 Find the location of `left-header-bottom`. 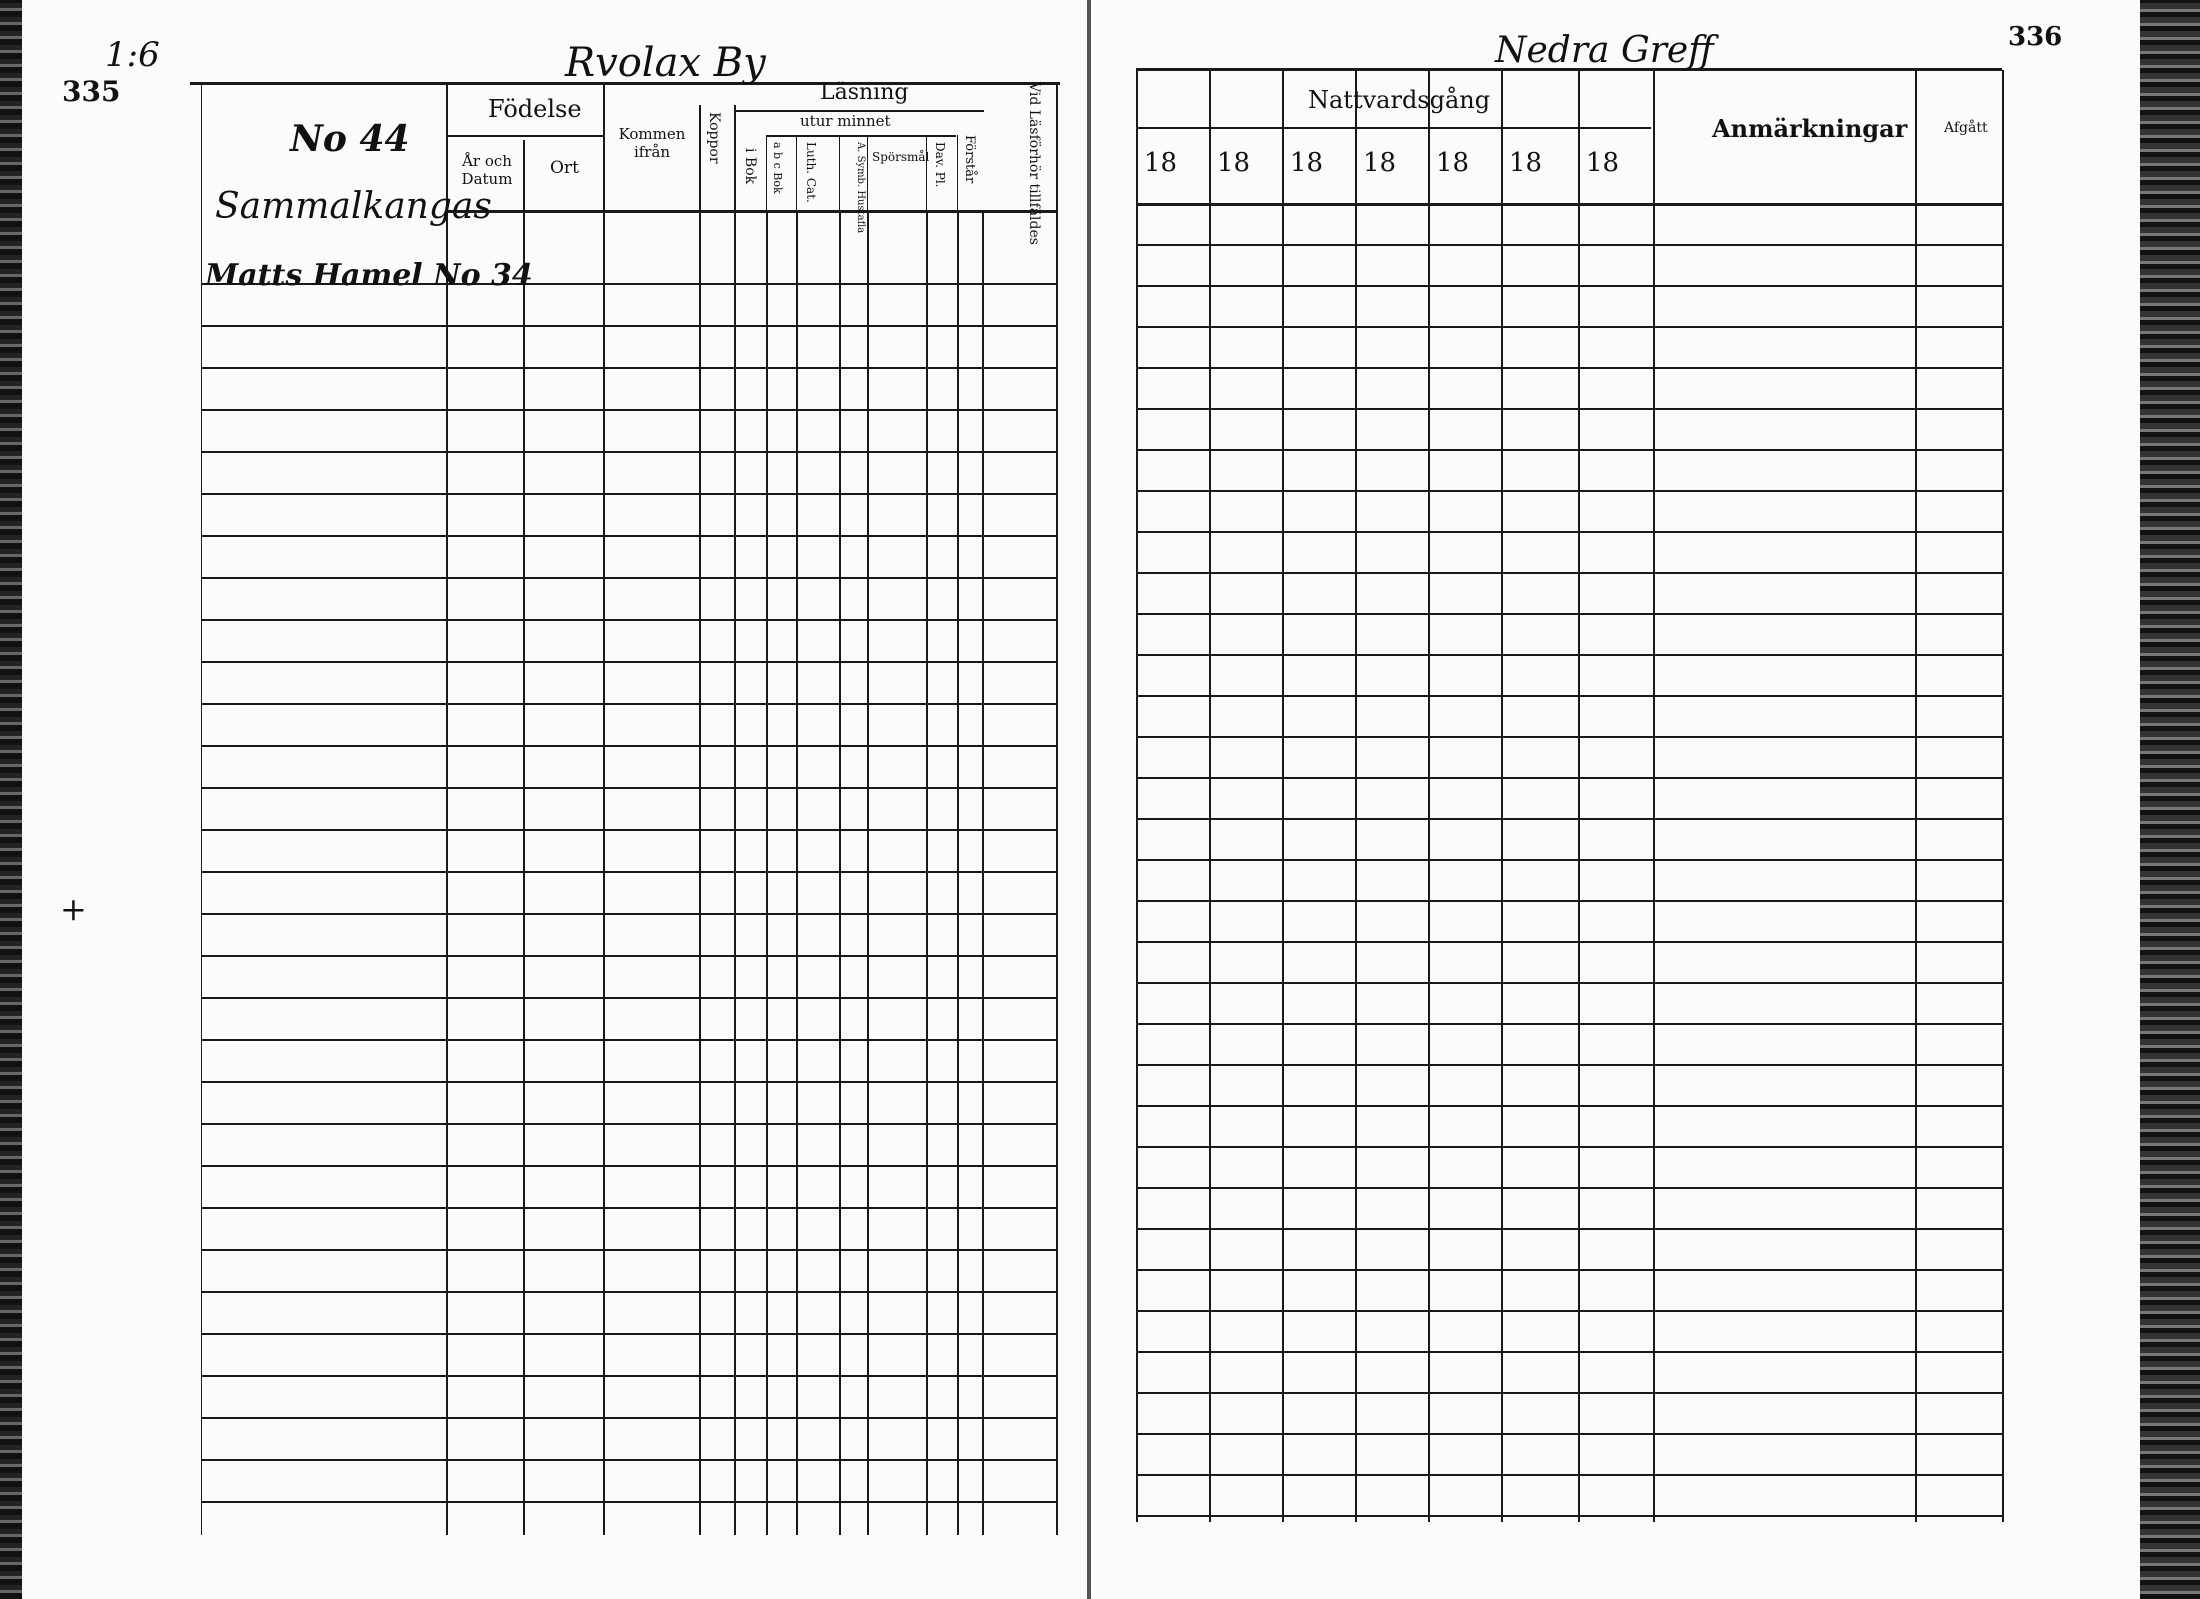

left-header-bottom is located at coordinates (752, 211).